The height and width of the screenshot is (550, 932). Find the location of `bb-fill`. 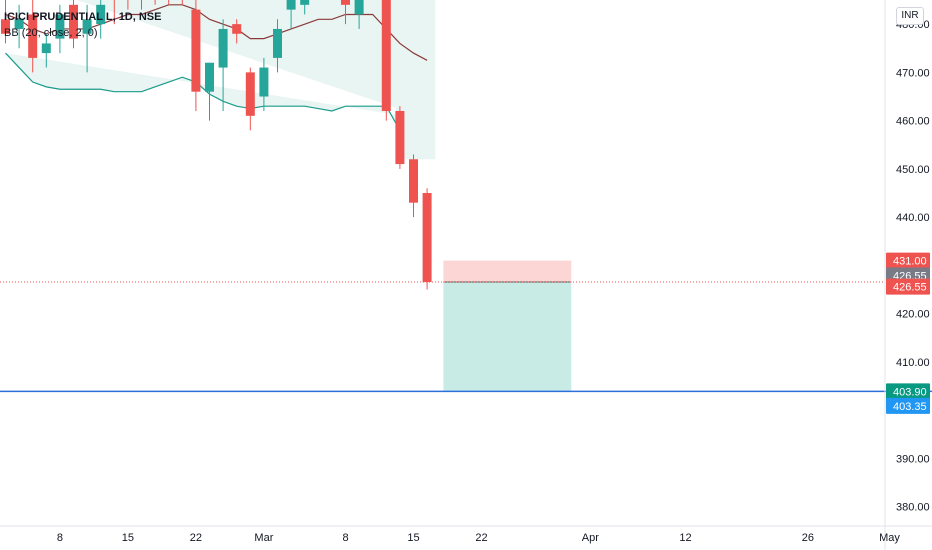

bb-fill is located at coordinates (219, 65).